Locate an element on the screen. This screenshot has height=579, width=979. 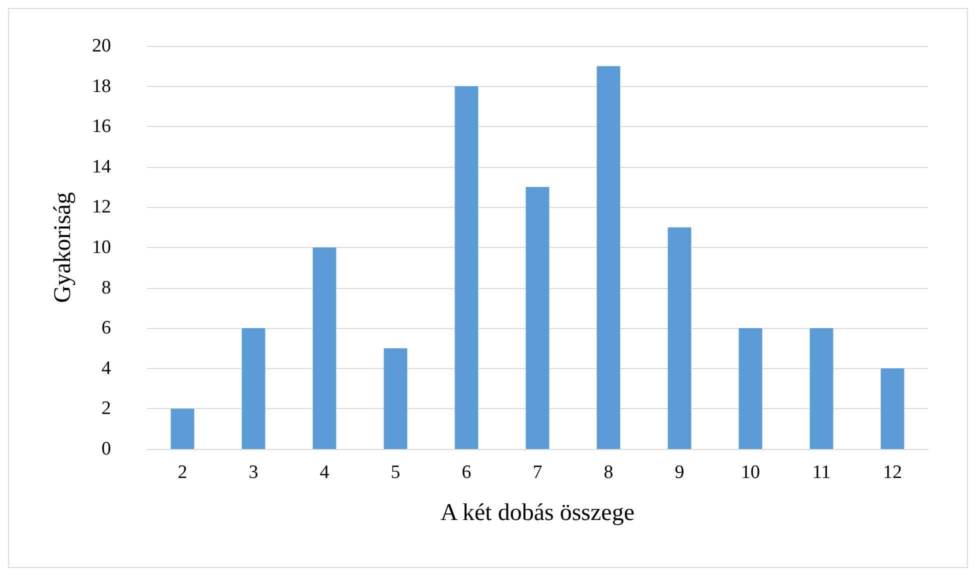
y-tick-label: 20 is located at coordinates (101, 46).